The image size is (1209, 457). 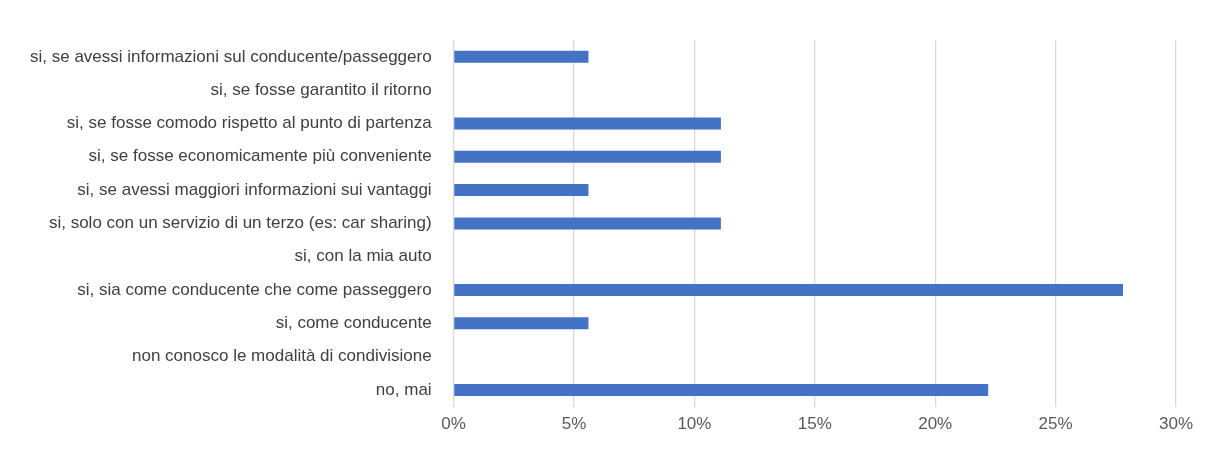 What do you see at coordinates (254, 289) in the screenshot?
I see `y-tick-label: si, sia come conducente che come passeggero` at bounding box center [254, 289].